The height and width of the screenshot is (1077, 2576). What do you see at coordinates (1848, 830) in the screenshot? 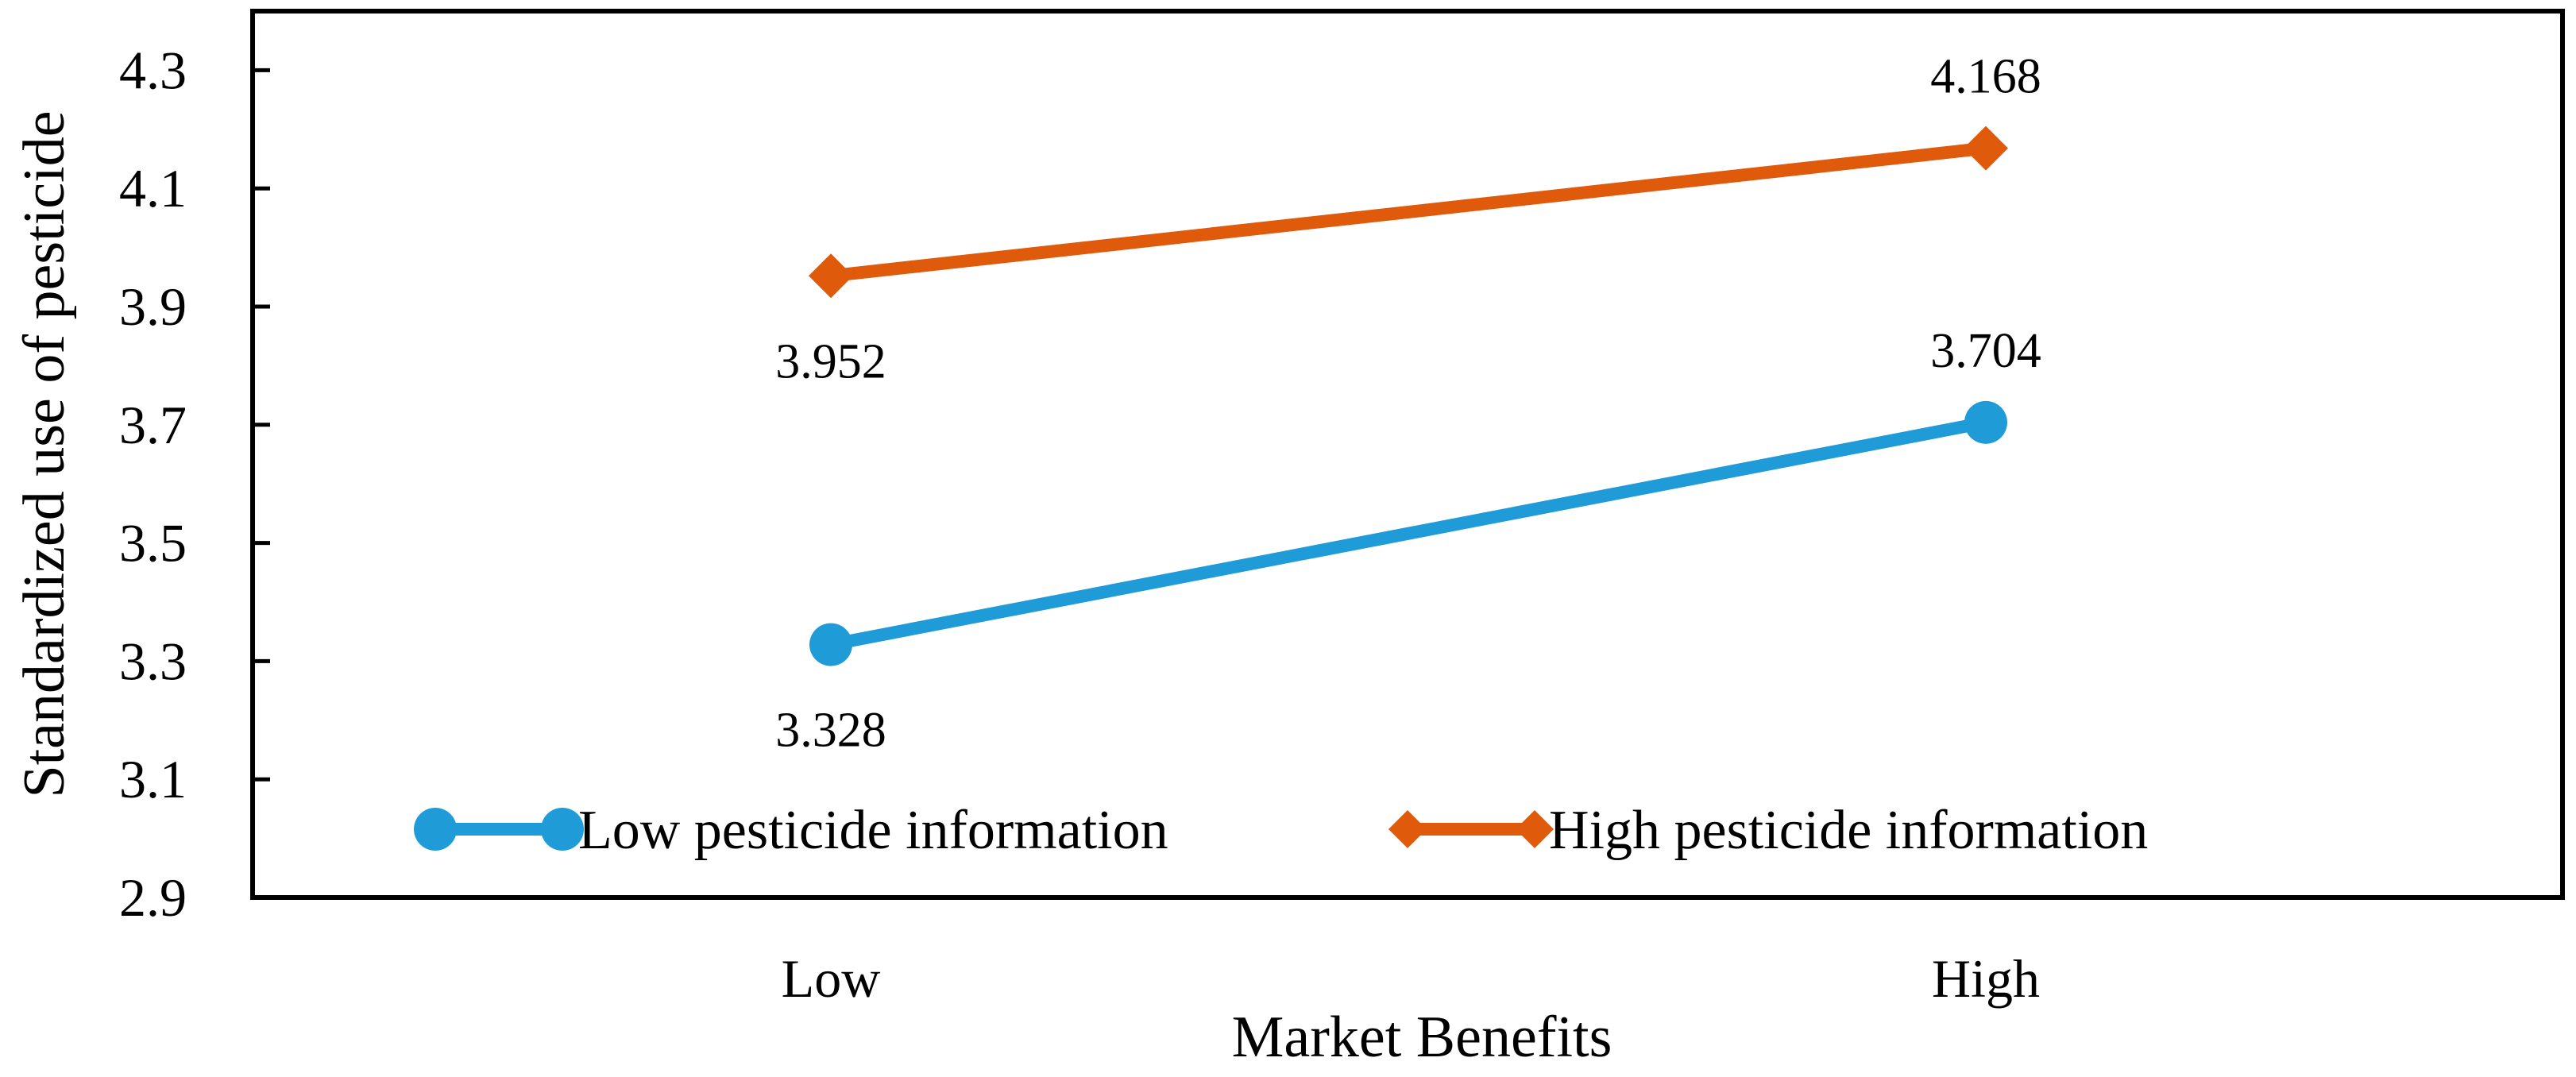
I see `legend-label: High pesticide information` at bounding box center [1848, 830].